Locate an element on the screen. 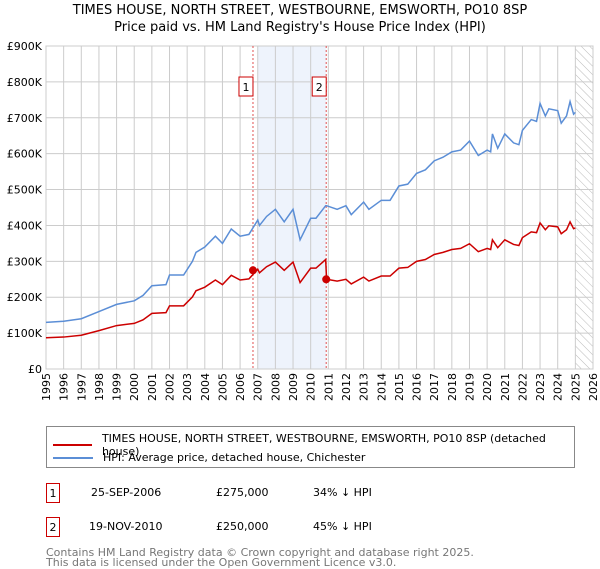 The image size is (600, 569). sale-row-2: 2 19-NOV-2010 £250,000 45% ↓ HPI is located at coordinates (246, 527).